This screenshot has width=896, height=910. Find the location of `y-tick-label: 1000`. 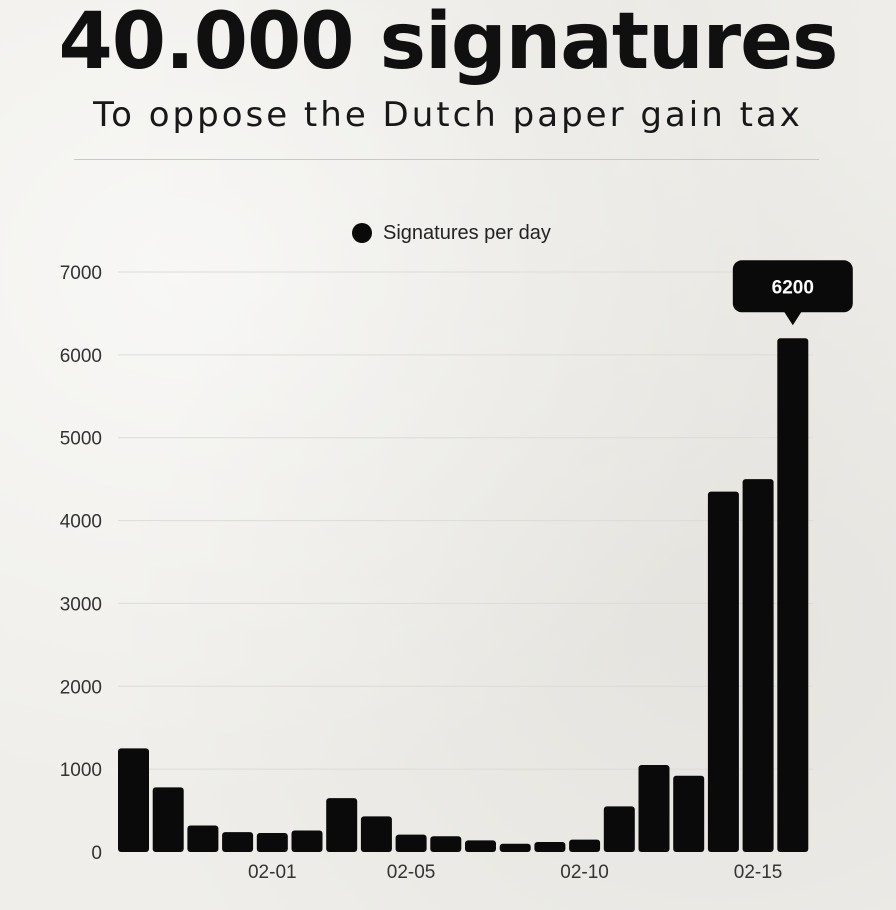

y-tick-label: 1000 is located at coordinates (81, 770).